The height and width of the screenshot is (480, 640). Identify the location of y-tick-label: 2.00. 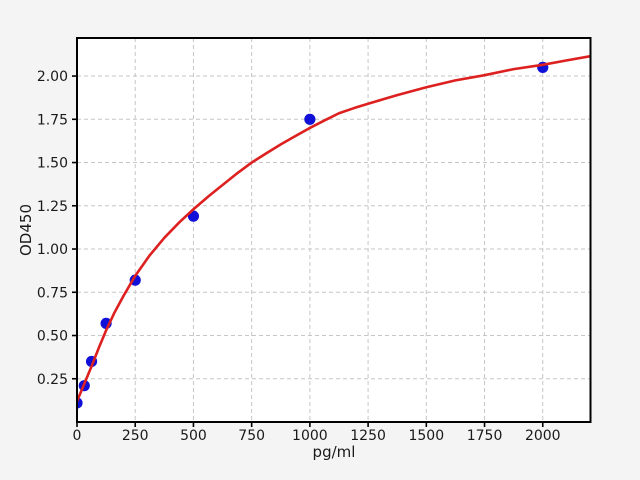
(52, 77).